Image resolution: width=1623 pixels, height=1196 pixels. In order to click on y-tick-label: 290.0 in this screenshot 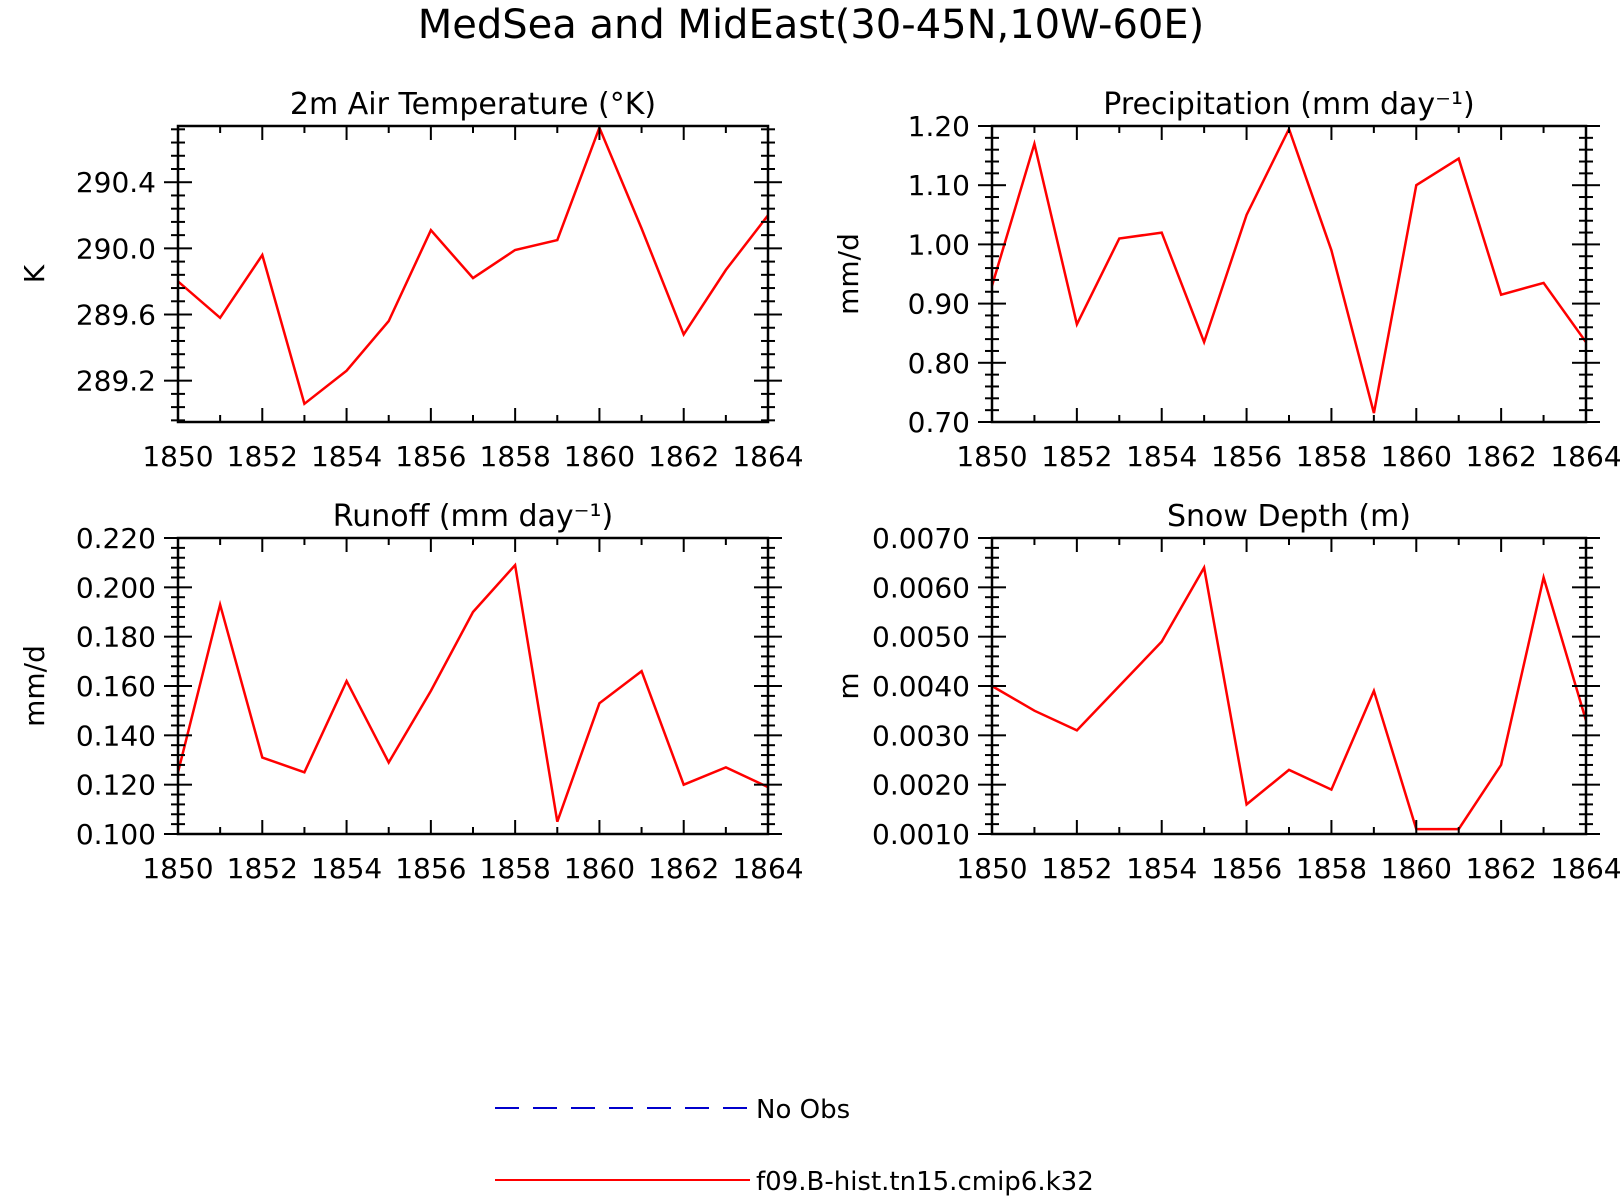, I will do `click(116, 248)`.